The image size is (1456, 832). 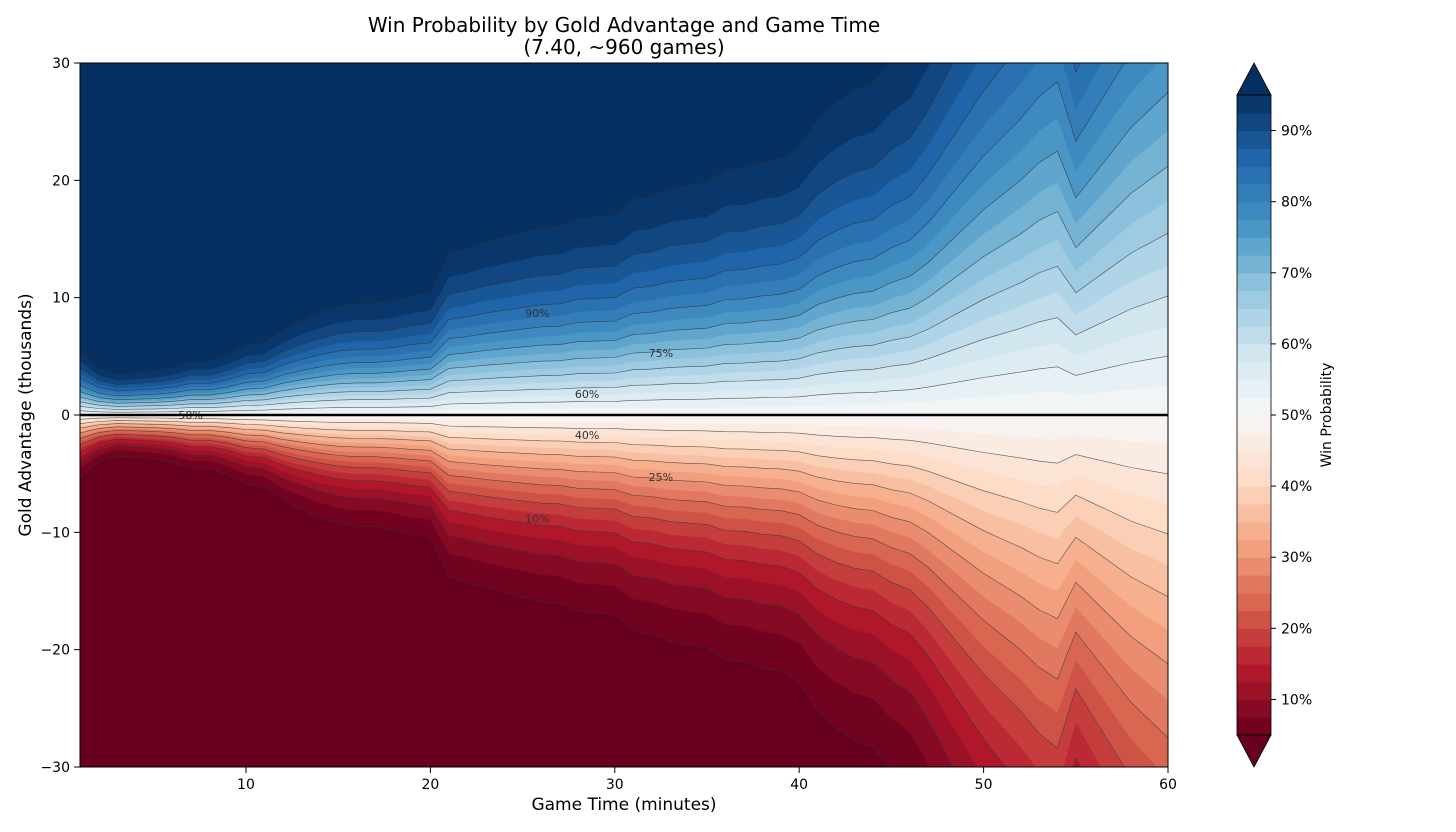 I want to click on y-tick-label: 30, so click(x=61, y=64).